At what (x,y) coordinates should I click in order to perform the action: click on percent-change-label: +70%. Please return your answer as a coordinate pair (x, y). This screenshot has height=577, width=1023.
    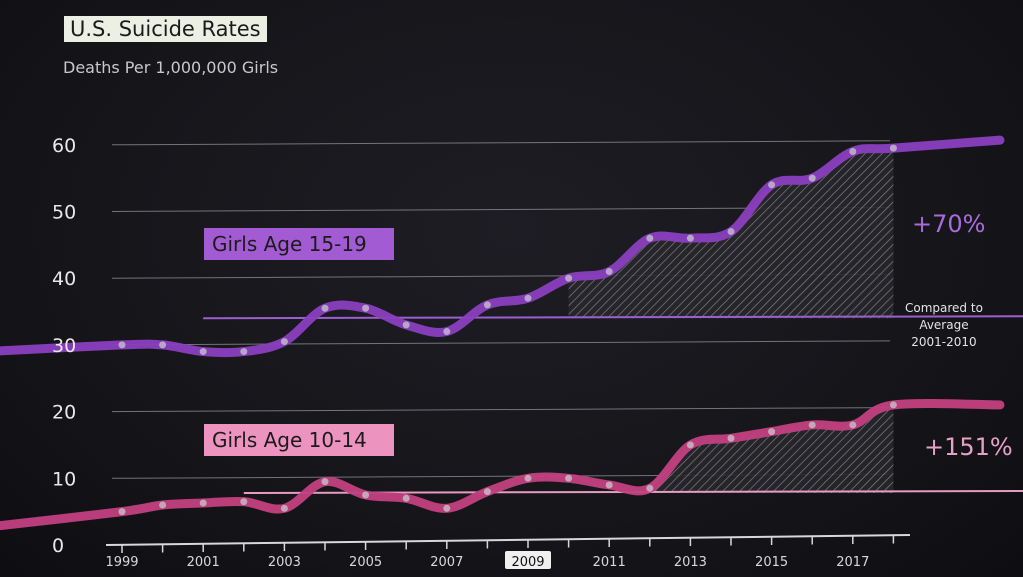
    Looking at the image, I should click on (948, 224).